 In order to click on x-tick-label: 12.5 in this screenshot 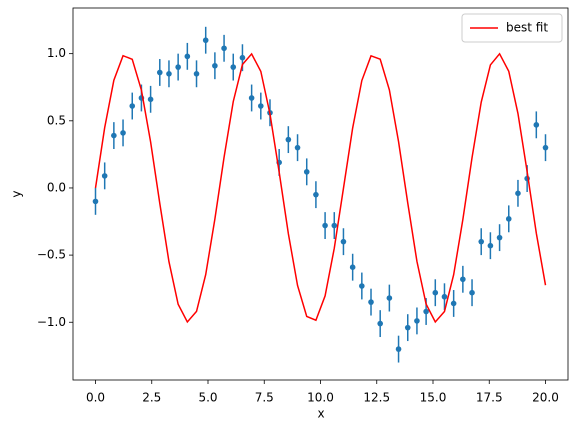, I will do `click(376, 398)`.